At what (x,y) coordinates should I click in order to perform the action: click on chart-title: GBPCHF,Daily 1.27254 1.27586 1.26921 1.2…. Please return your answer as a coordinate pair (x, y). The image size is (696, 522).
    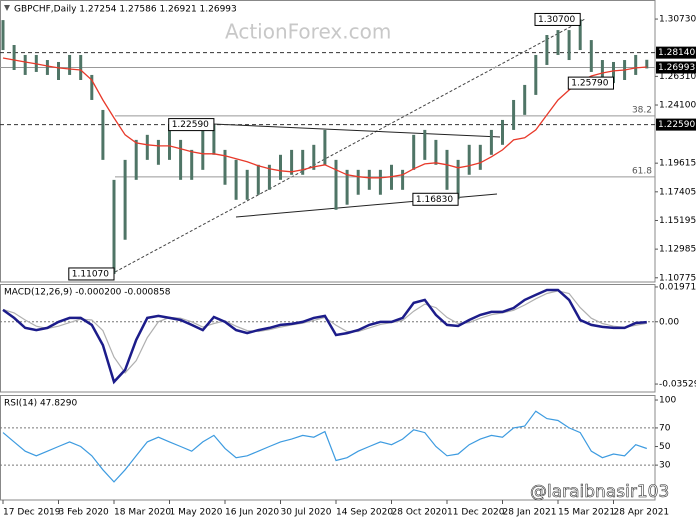
    Looking at the image, I should click on (125, 10).